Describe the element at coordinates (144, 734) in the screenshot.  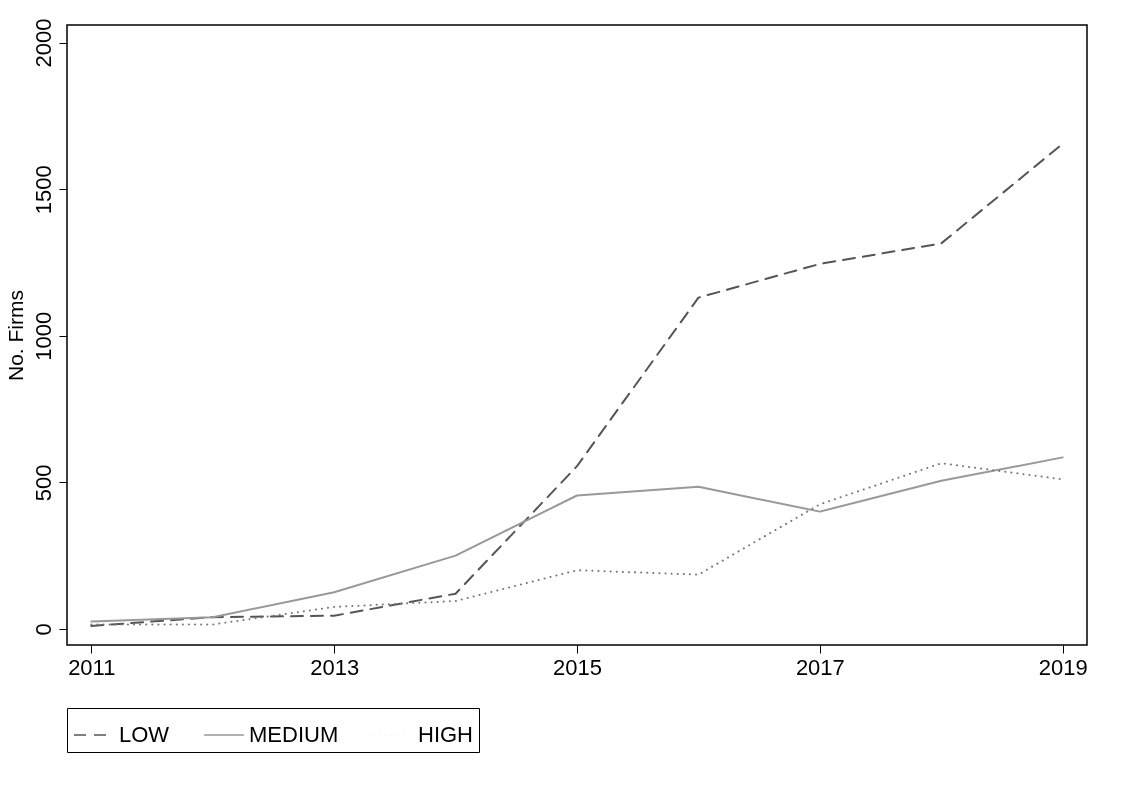
I see `legend-label: LOW` at that location.